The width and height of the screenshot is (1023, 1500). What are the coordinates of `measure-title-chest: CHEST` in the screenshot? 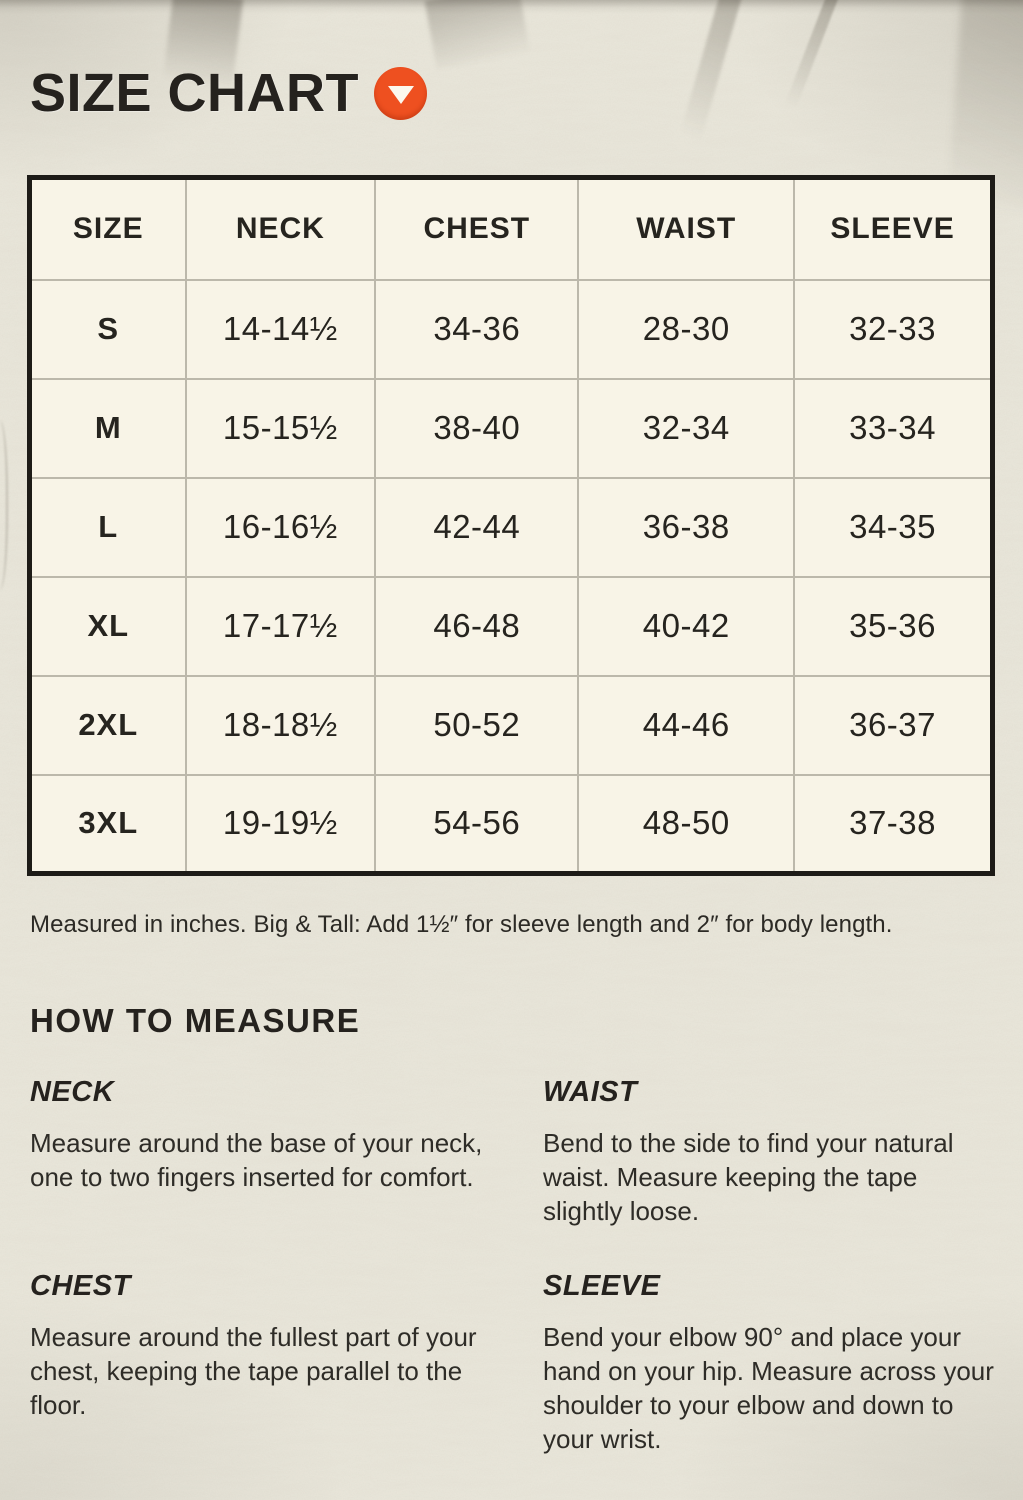 It's located at (80, 1286).